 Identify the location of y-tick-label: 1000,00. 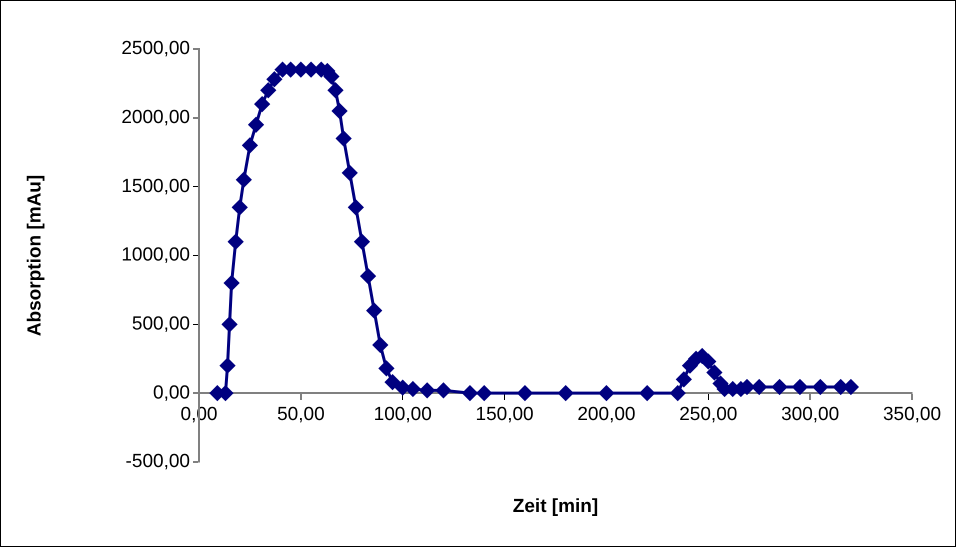
(155, 255).